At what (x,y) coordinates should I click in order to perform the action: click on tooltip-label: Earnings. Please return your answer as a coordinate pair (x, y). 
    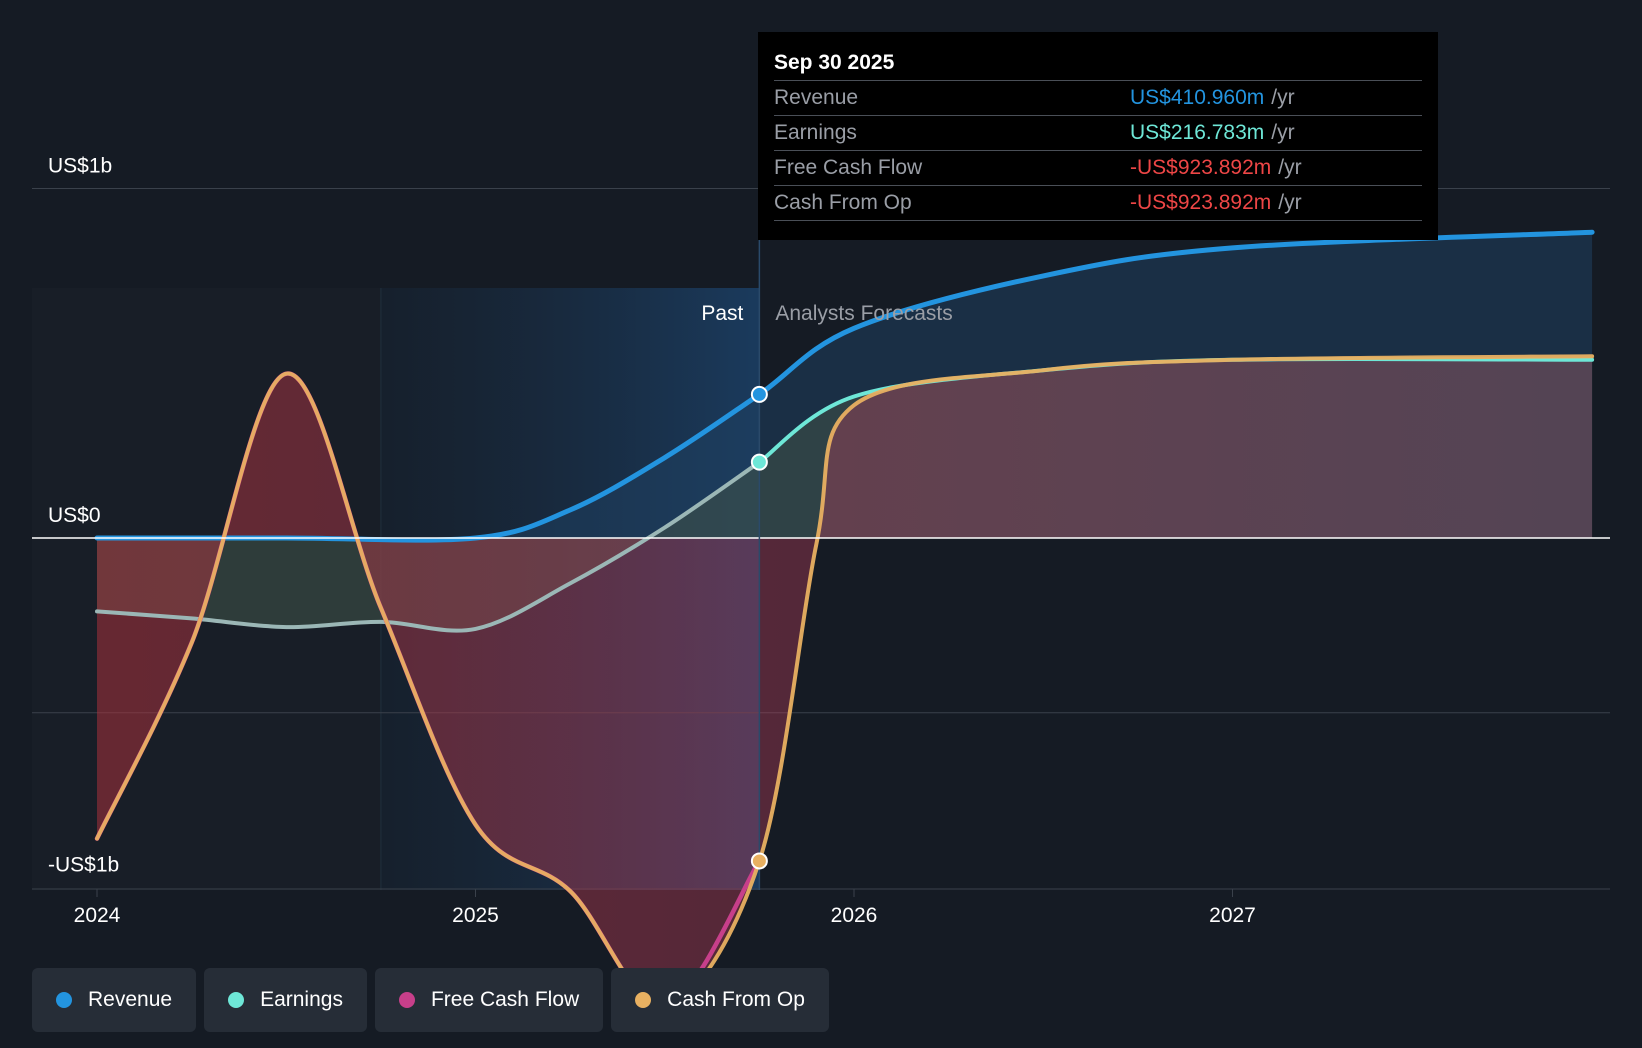
    Looking at the image, I should click on (815, 132).